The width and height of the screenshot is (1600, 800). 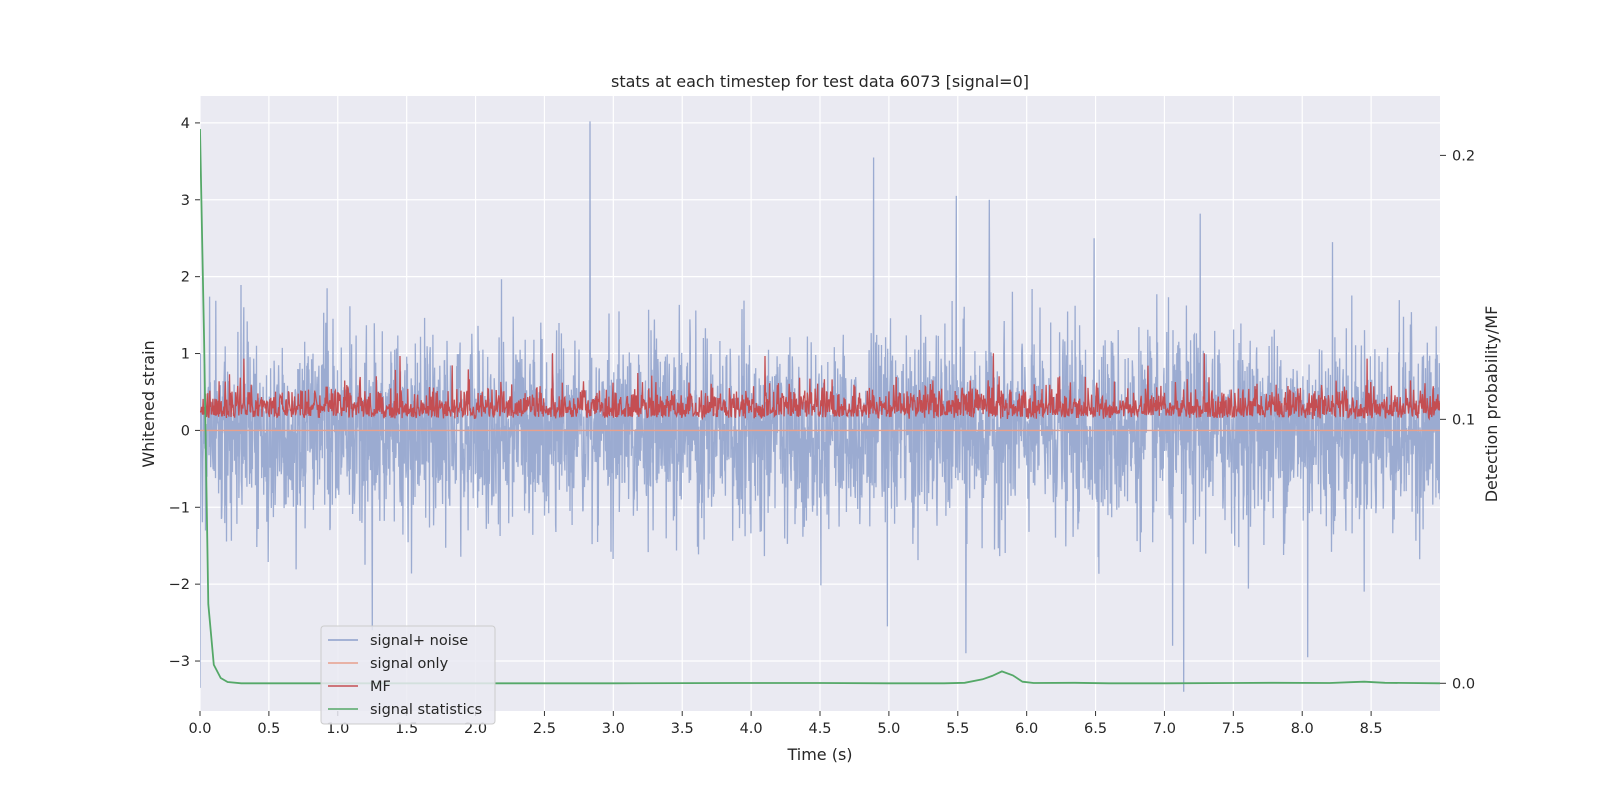 I want to click on y-tick-label: 1, so click(x=185, y=355).